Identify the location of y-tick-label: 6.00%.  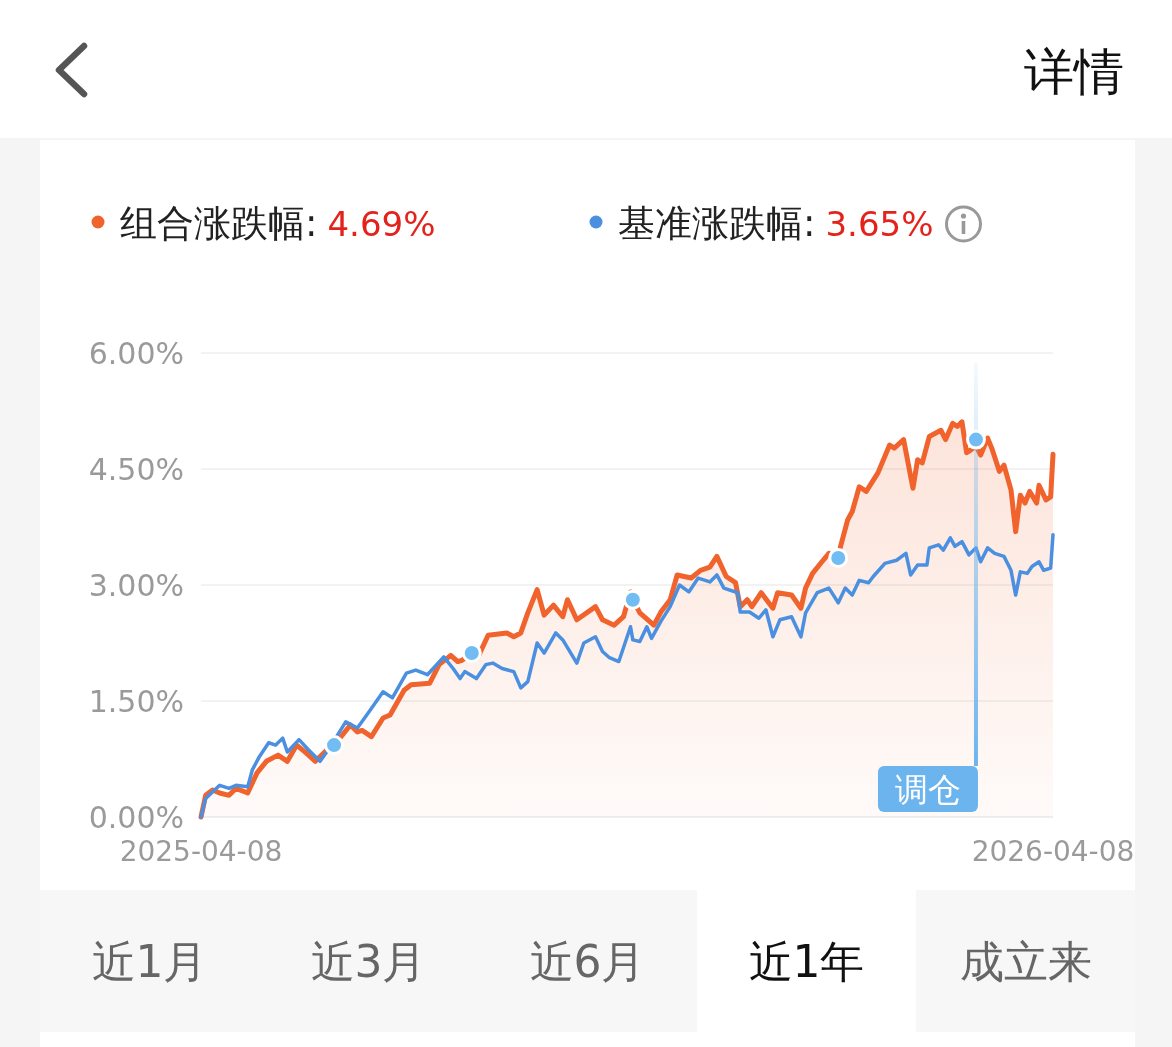
(136, 353).